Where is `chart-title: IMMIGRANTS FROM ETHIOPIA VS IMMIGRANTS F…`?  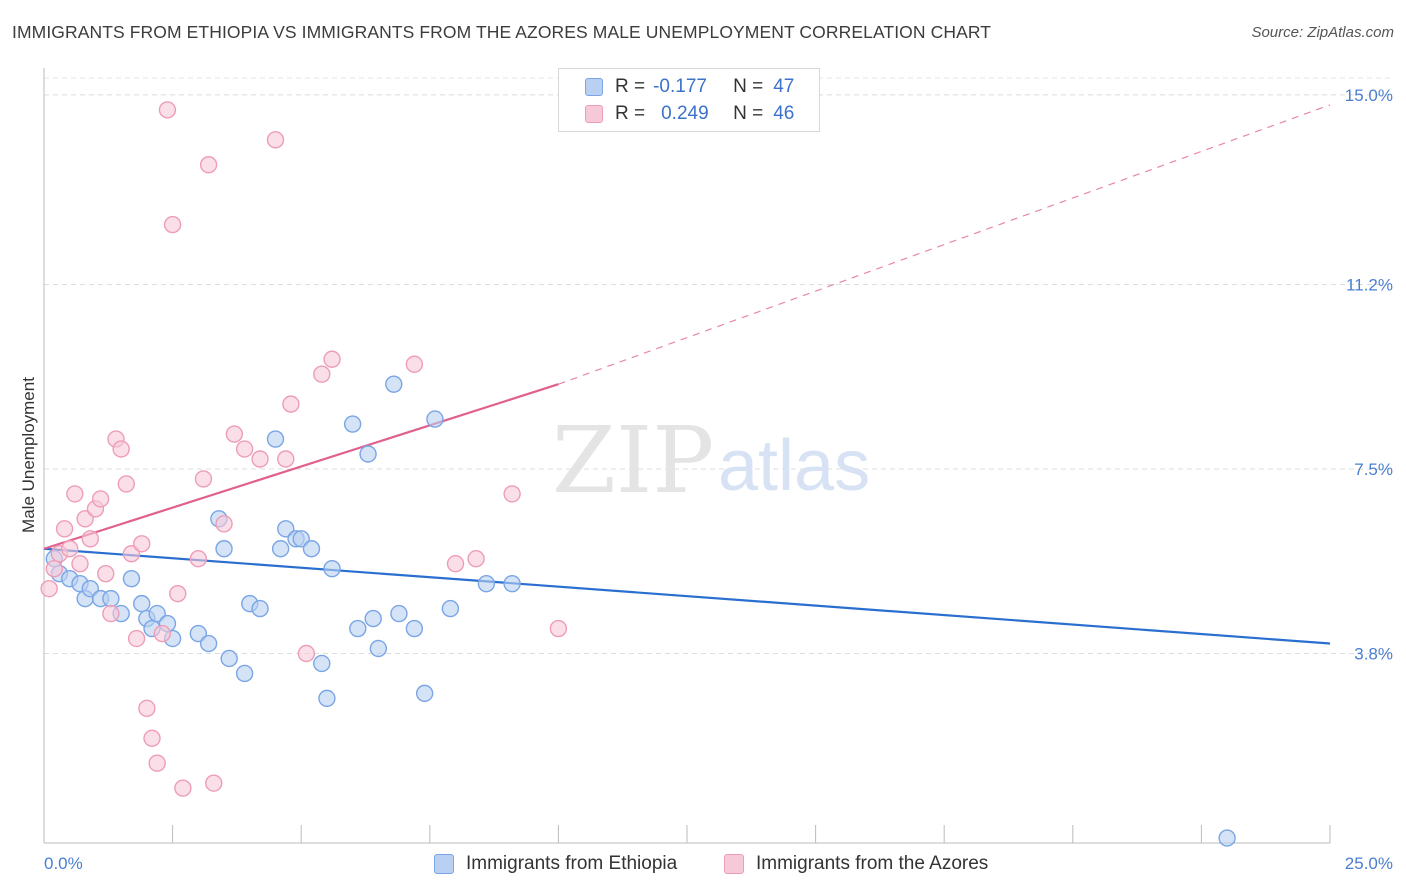 chart-title: IMMIGRANTS FROM ETHIOPIA VS IMMIGRANTS F… is located at coordinates (502, 32).